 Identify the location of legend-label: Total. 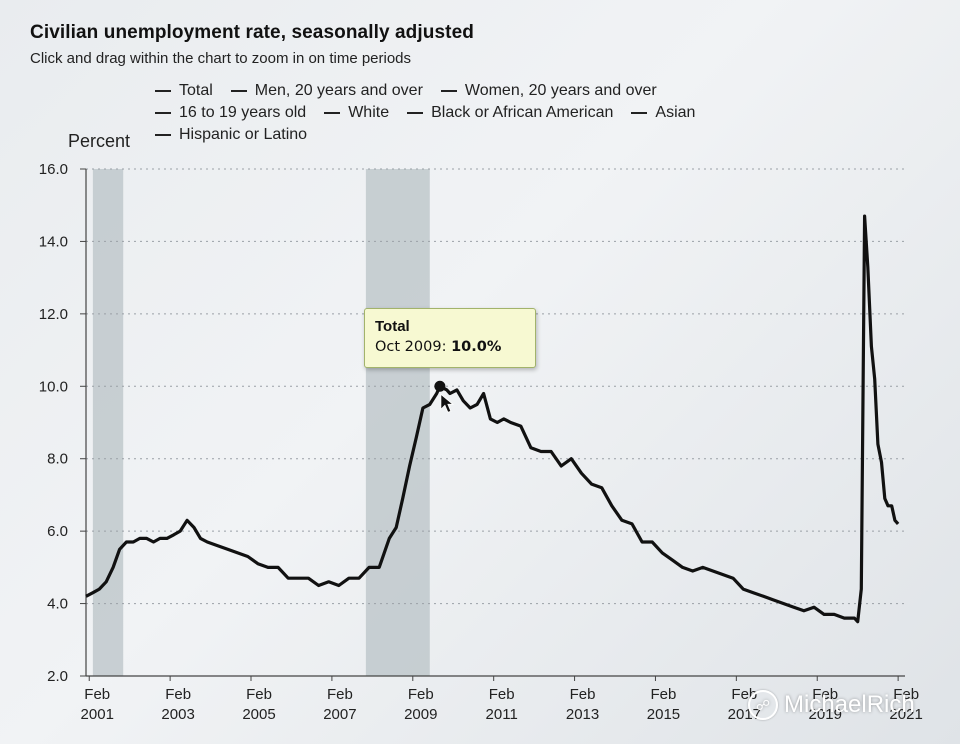
(196, 90).